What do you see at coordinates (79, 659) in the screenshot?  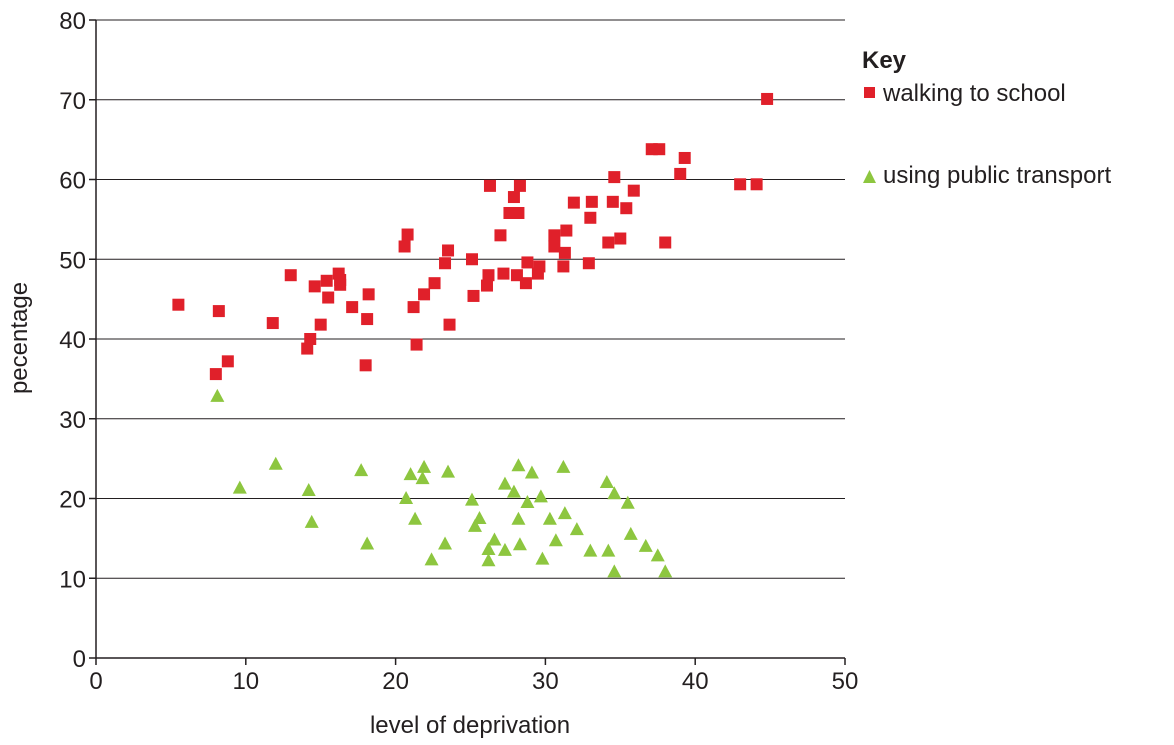 I see `y-tick-label: 0` at bounding box center [79, 659].